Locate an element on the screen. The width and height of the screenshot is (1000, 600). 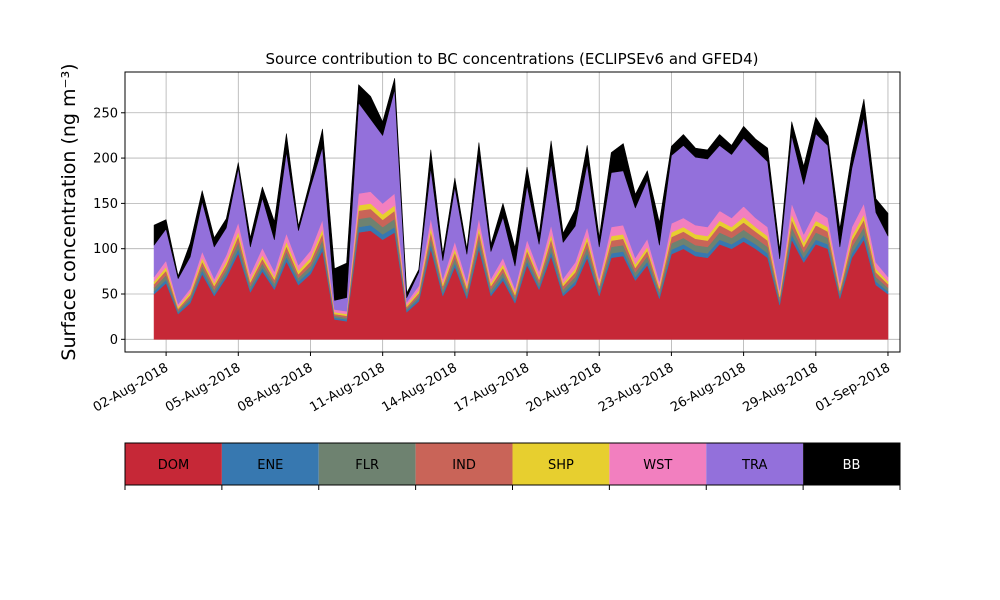
x-tick-label: 11-Aug-2018 is located at coordinates (347, 387).